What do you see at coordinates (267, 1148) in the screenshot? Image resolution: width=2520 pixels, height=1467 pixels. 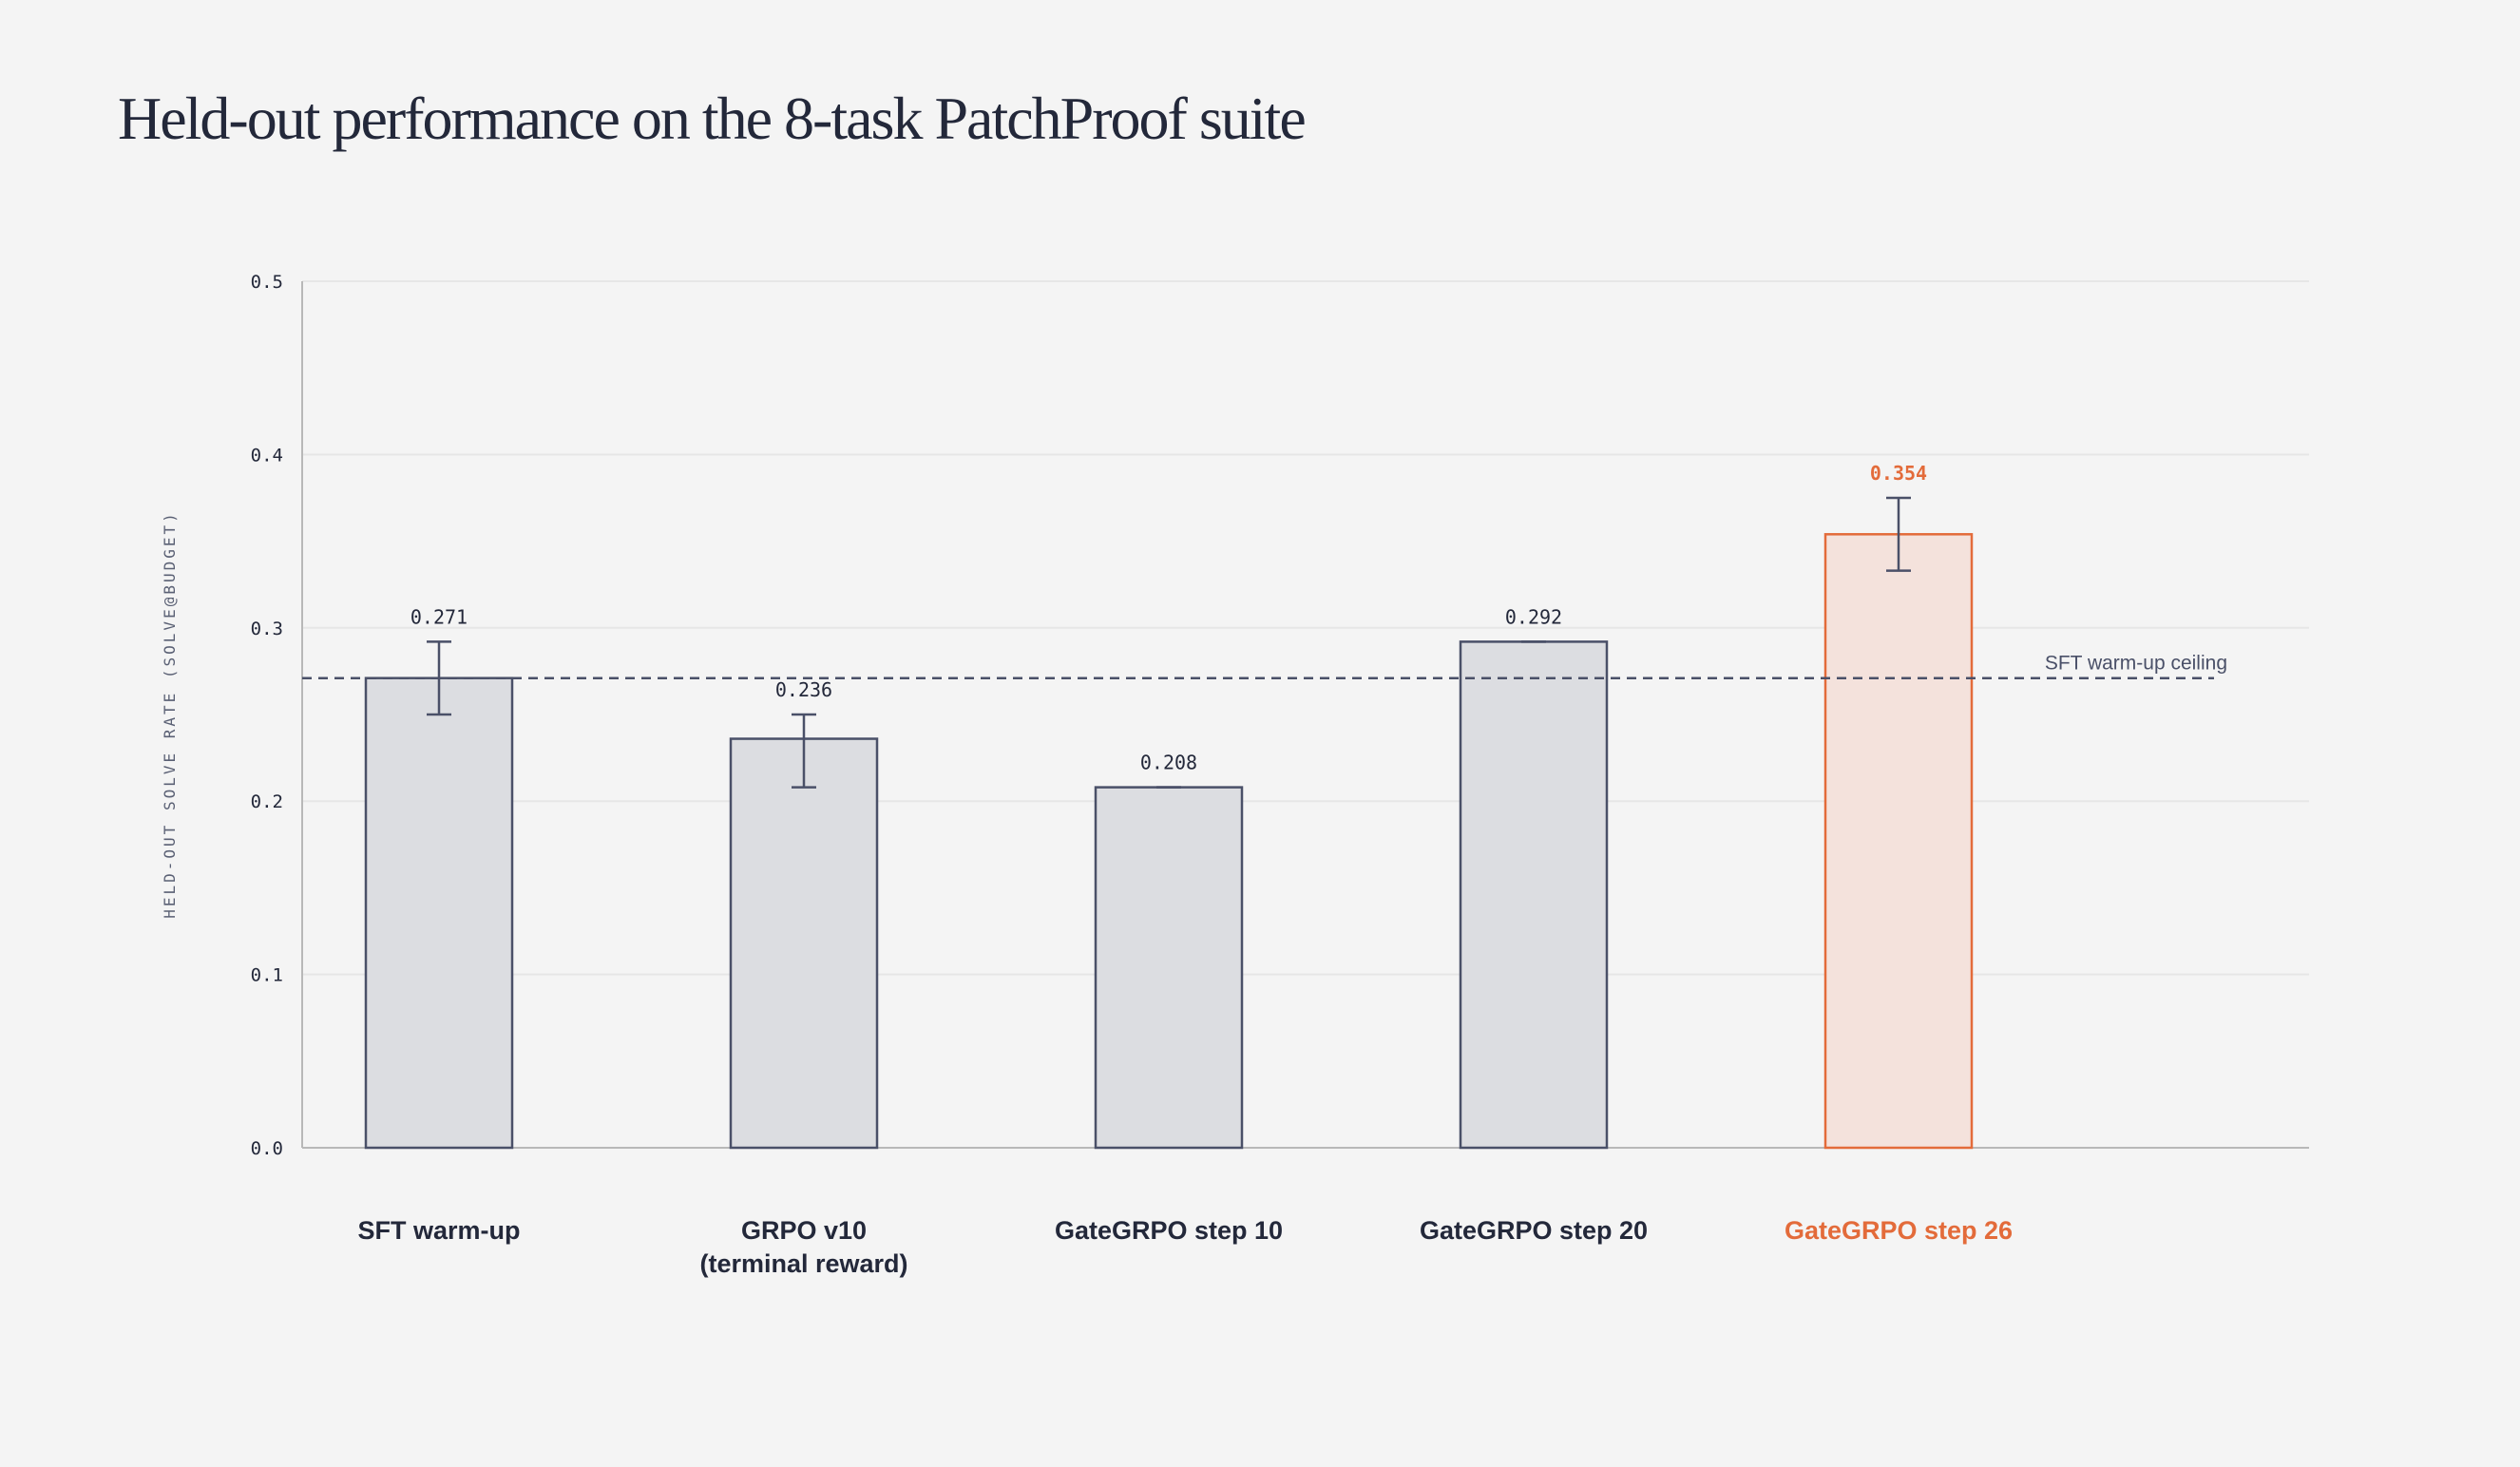 I see `y-tick-label: 0.0` at bounding box center [267, 1148].